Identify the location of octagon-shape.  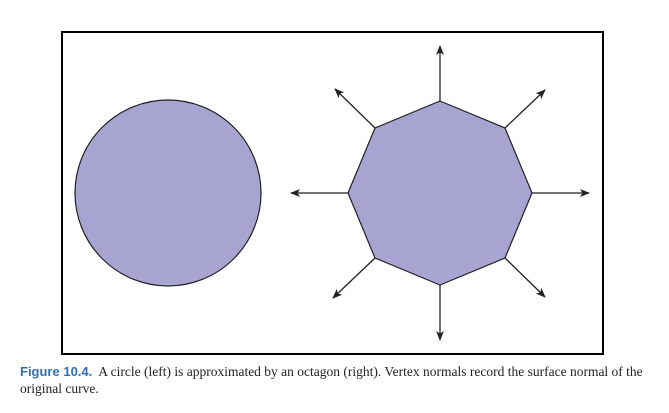
(440, 193).